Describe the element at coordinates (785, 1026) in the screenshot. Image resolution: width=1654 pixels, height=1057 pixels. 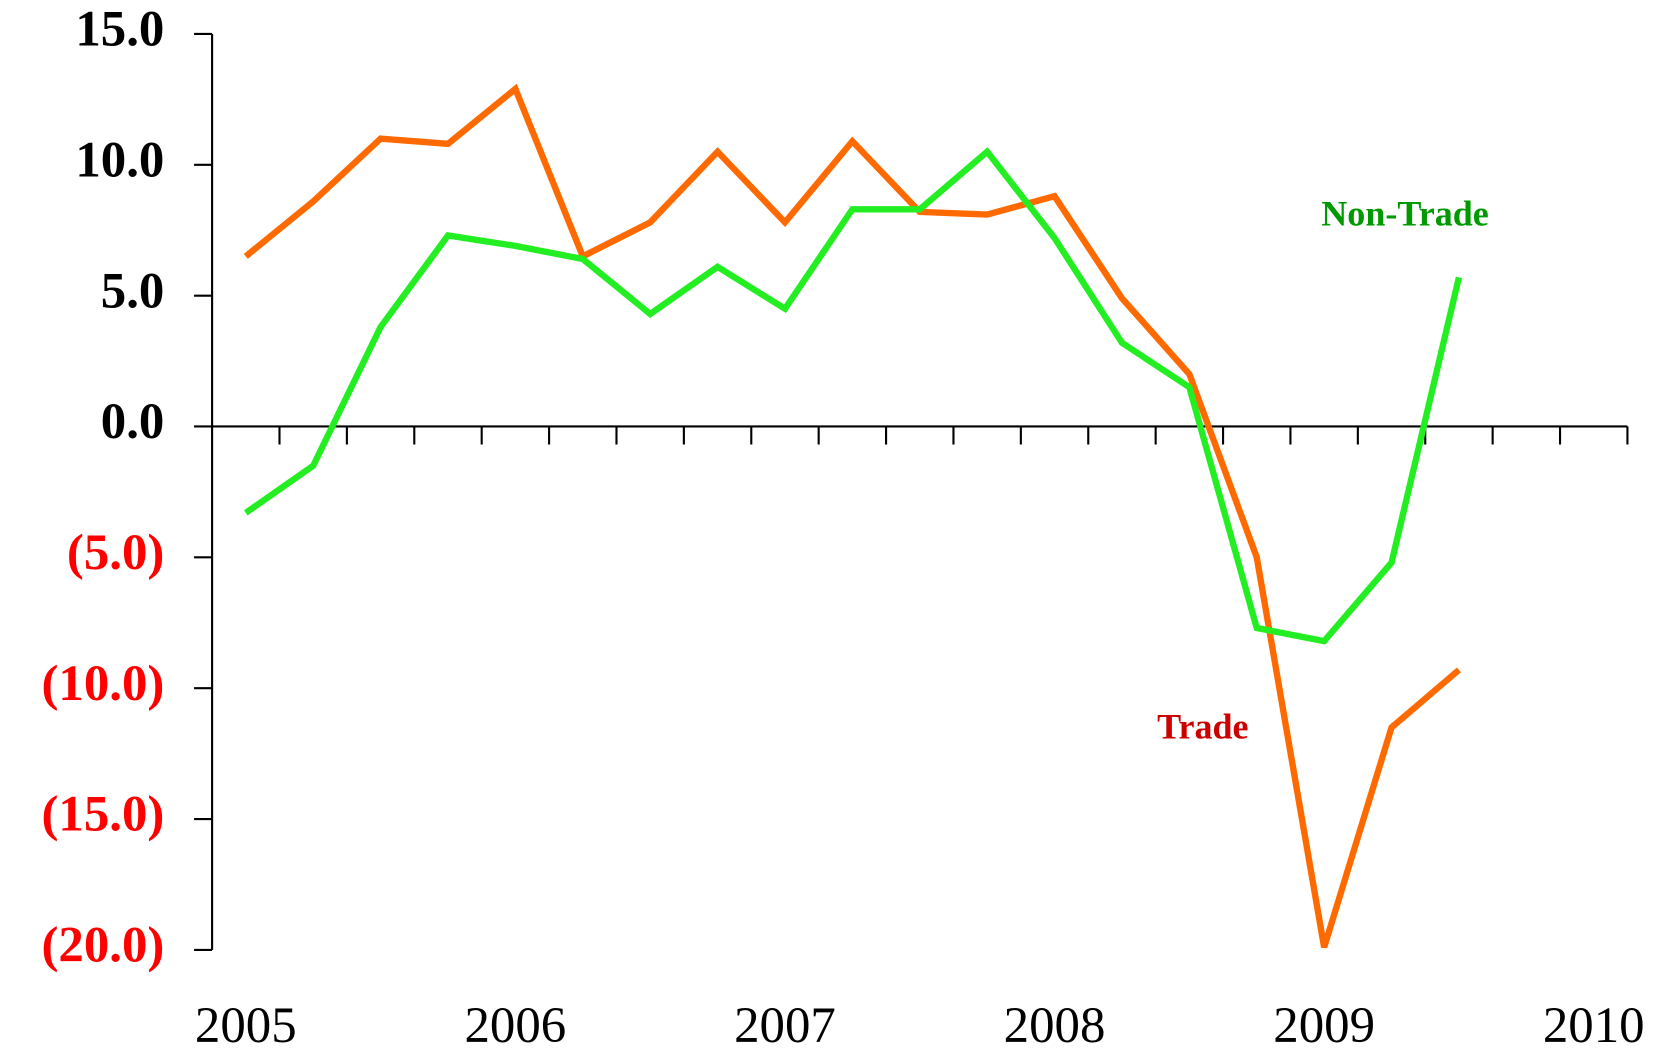
I see `x-tick-label: 2007` at that location.